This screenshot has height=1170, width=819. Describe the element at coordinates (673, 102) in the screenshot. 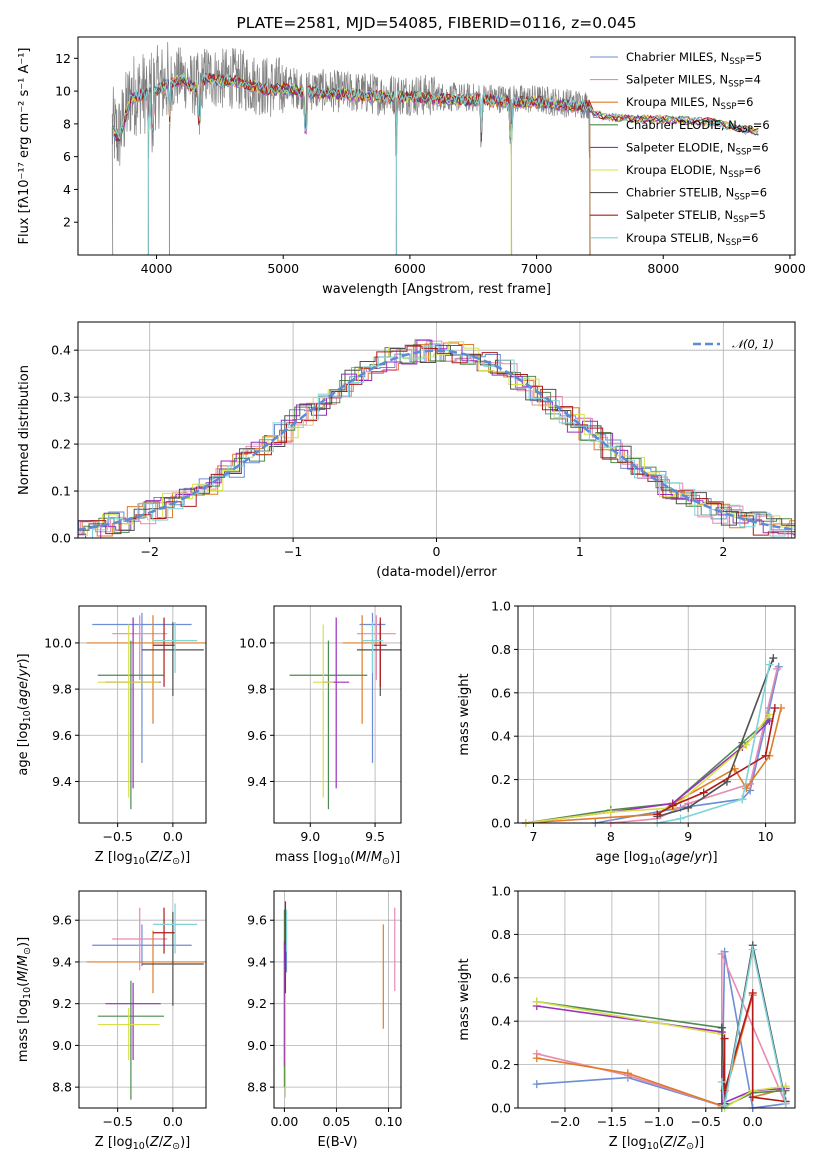

I see `legend-label-main: Kroupa MILES, N` at that location.